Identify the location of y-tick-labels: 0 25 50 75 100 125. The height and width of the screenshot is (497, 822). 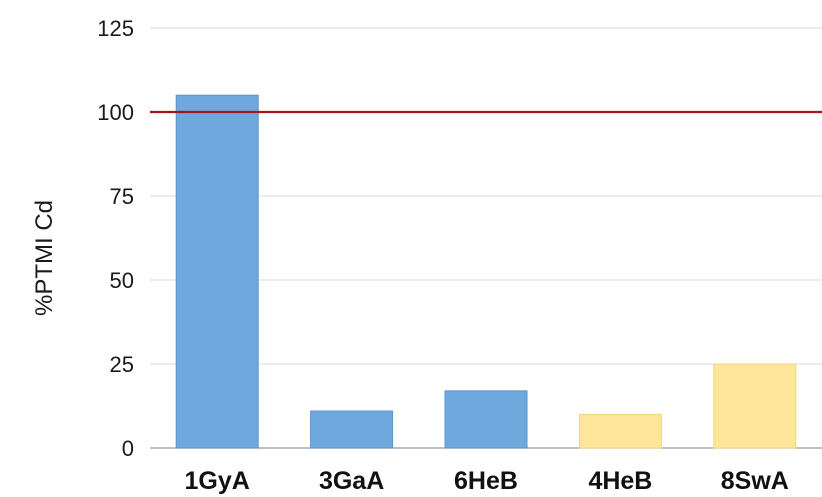
(115, 238).